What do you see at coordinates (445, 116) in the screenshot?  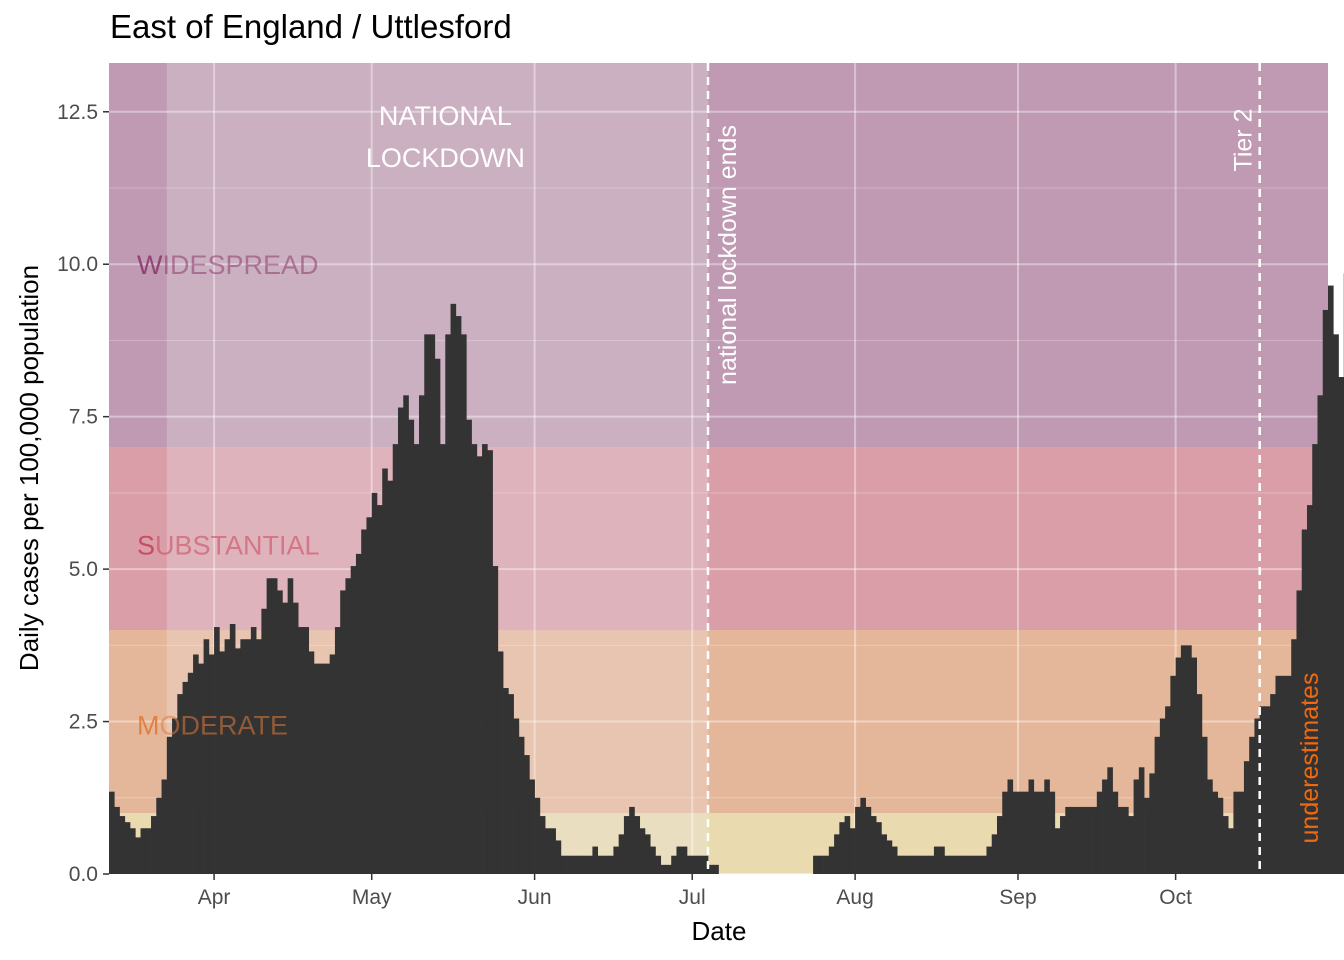 I see `lockdown-label-line: NATIONAL` at bounding box center [445, 116].